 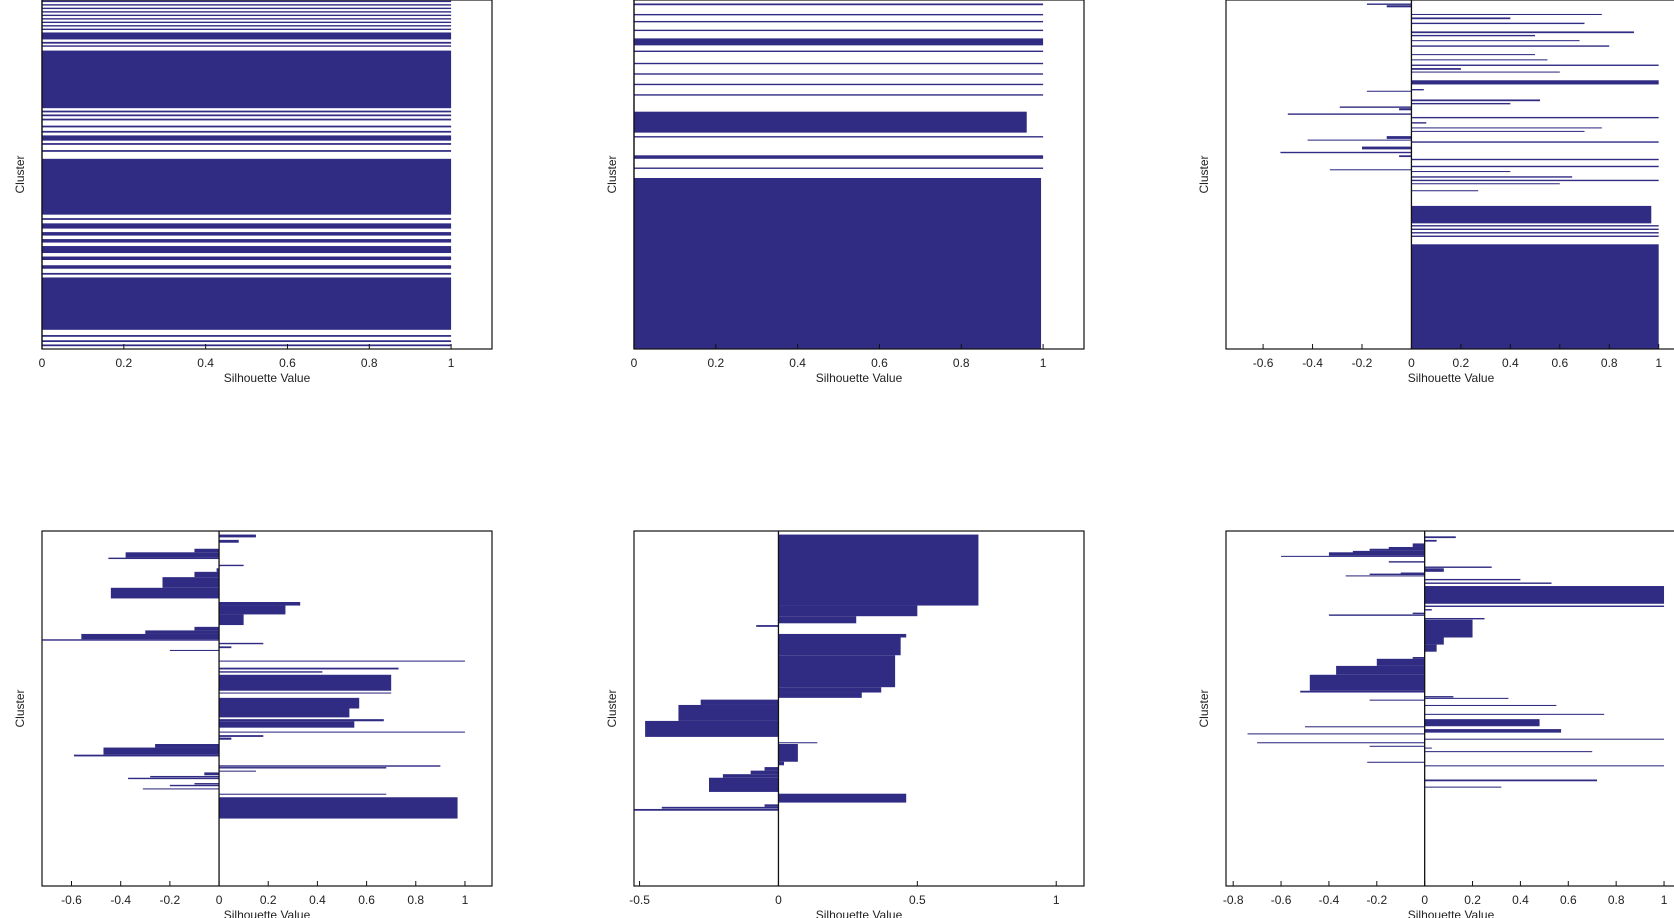 I want to click on silhouette-chart-5: -0.5 0 0.5 1 Silhouette Value Cluster, so click(x=845, y=724).